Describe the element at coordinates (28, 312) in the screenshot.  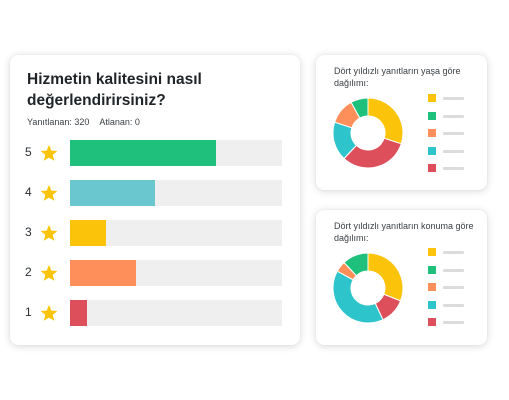
I see `rating-label: 1` at that location.